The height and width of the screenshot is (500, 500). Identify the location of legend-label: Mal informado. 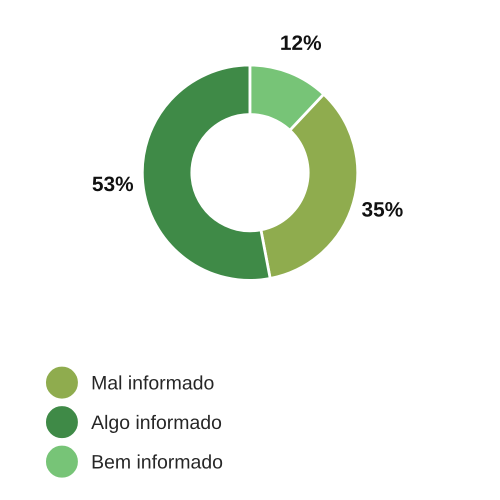
(153, 382).